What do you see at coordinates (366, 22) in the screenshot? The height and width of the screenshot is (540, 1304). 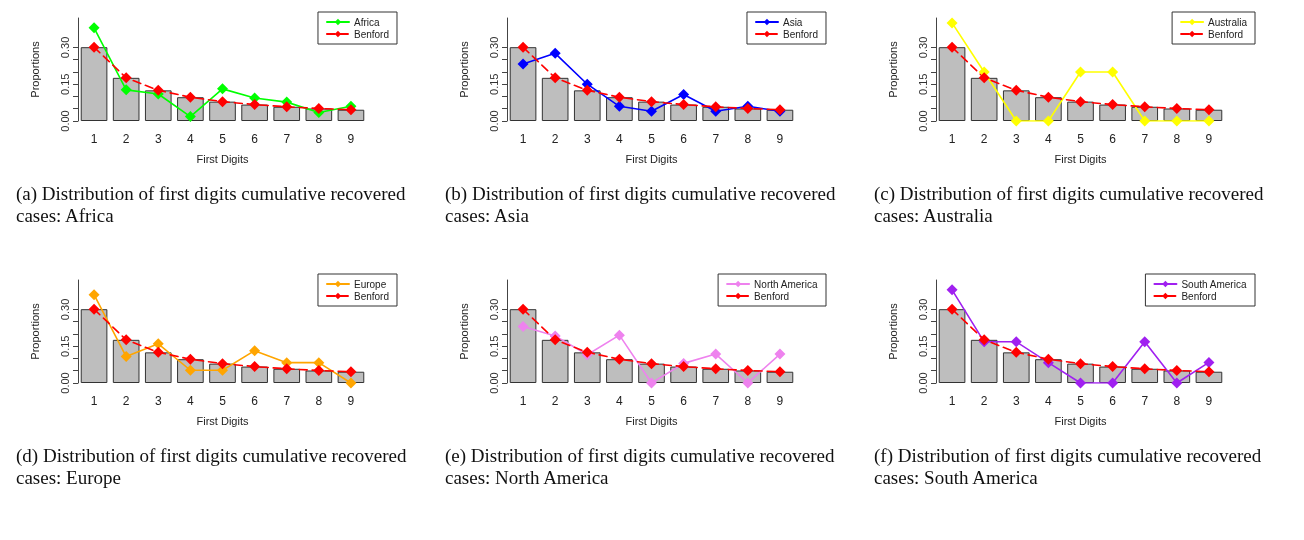 I see `legend-label: Africa` at bounding box center [366, 22].